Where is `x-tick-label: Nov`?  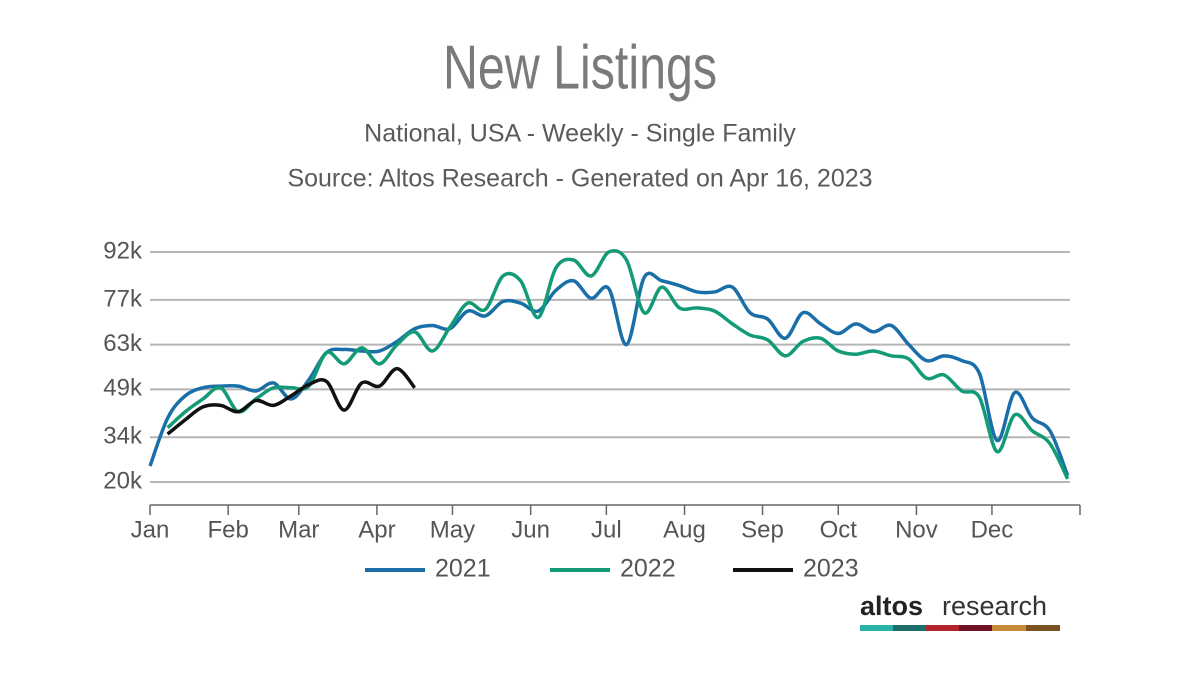
x-tick-label: Nov is located at coordinates (916, 529).